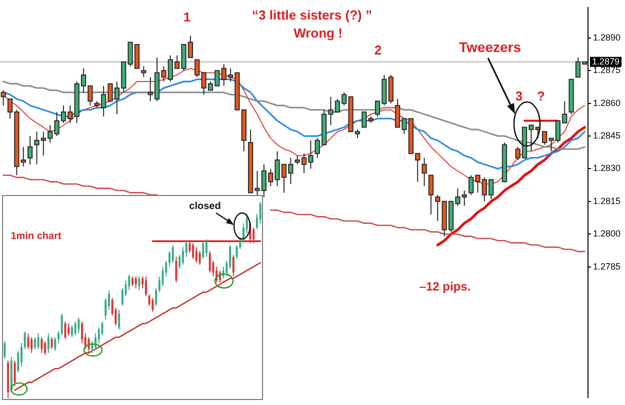 This screenshot has width=625, height=405. What do you see at coordinates (312, 15) in the screenshot?
I see `annotation: “3 little sisters (?) ”` at bounding box center [312, 15].